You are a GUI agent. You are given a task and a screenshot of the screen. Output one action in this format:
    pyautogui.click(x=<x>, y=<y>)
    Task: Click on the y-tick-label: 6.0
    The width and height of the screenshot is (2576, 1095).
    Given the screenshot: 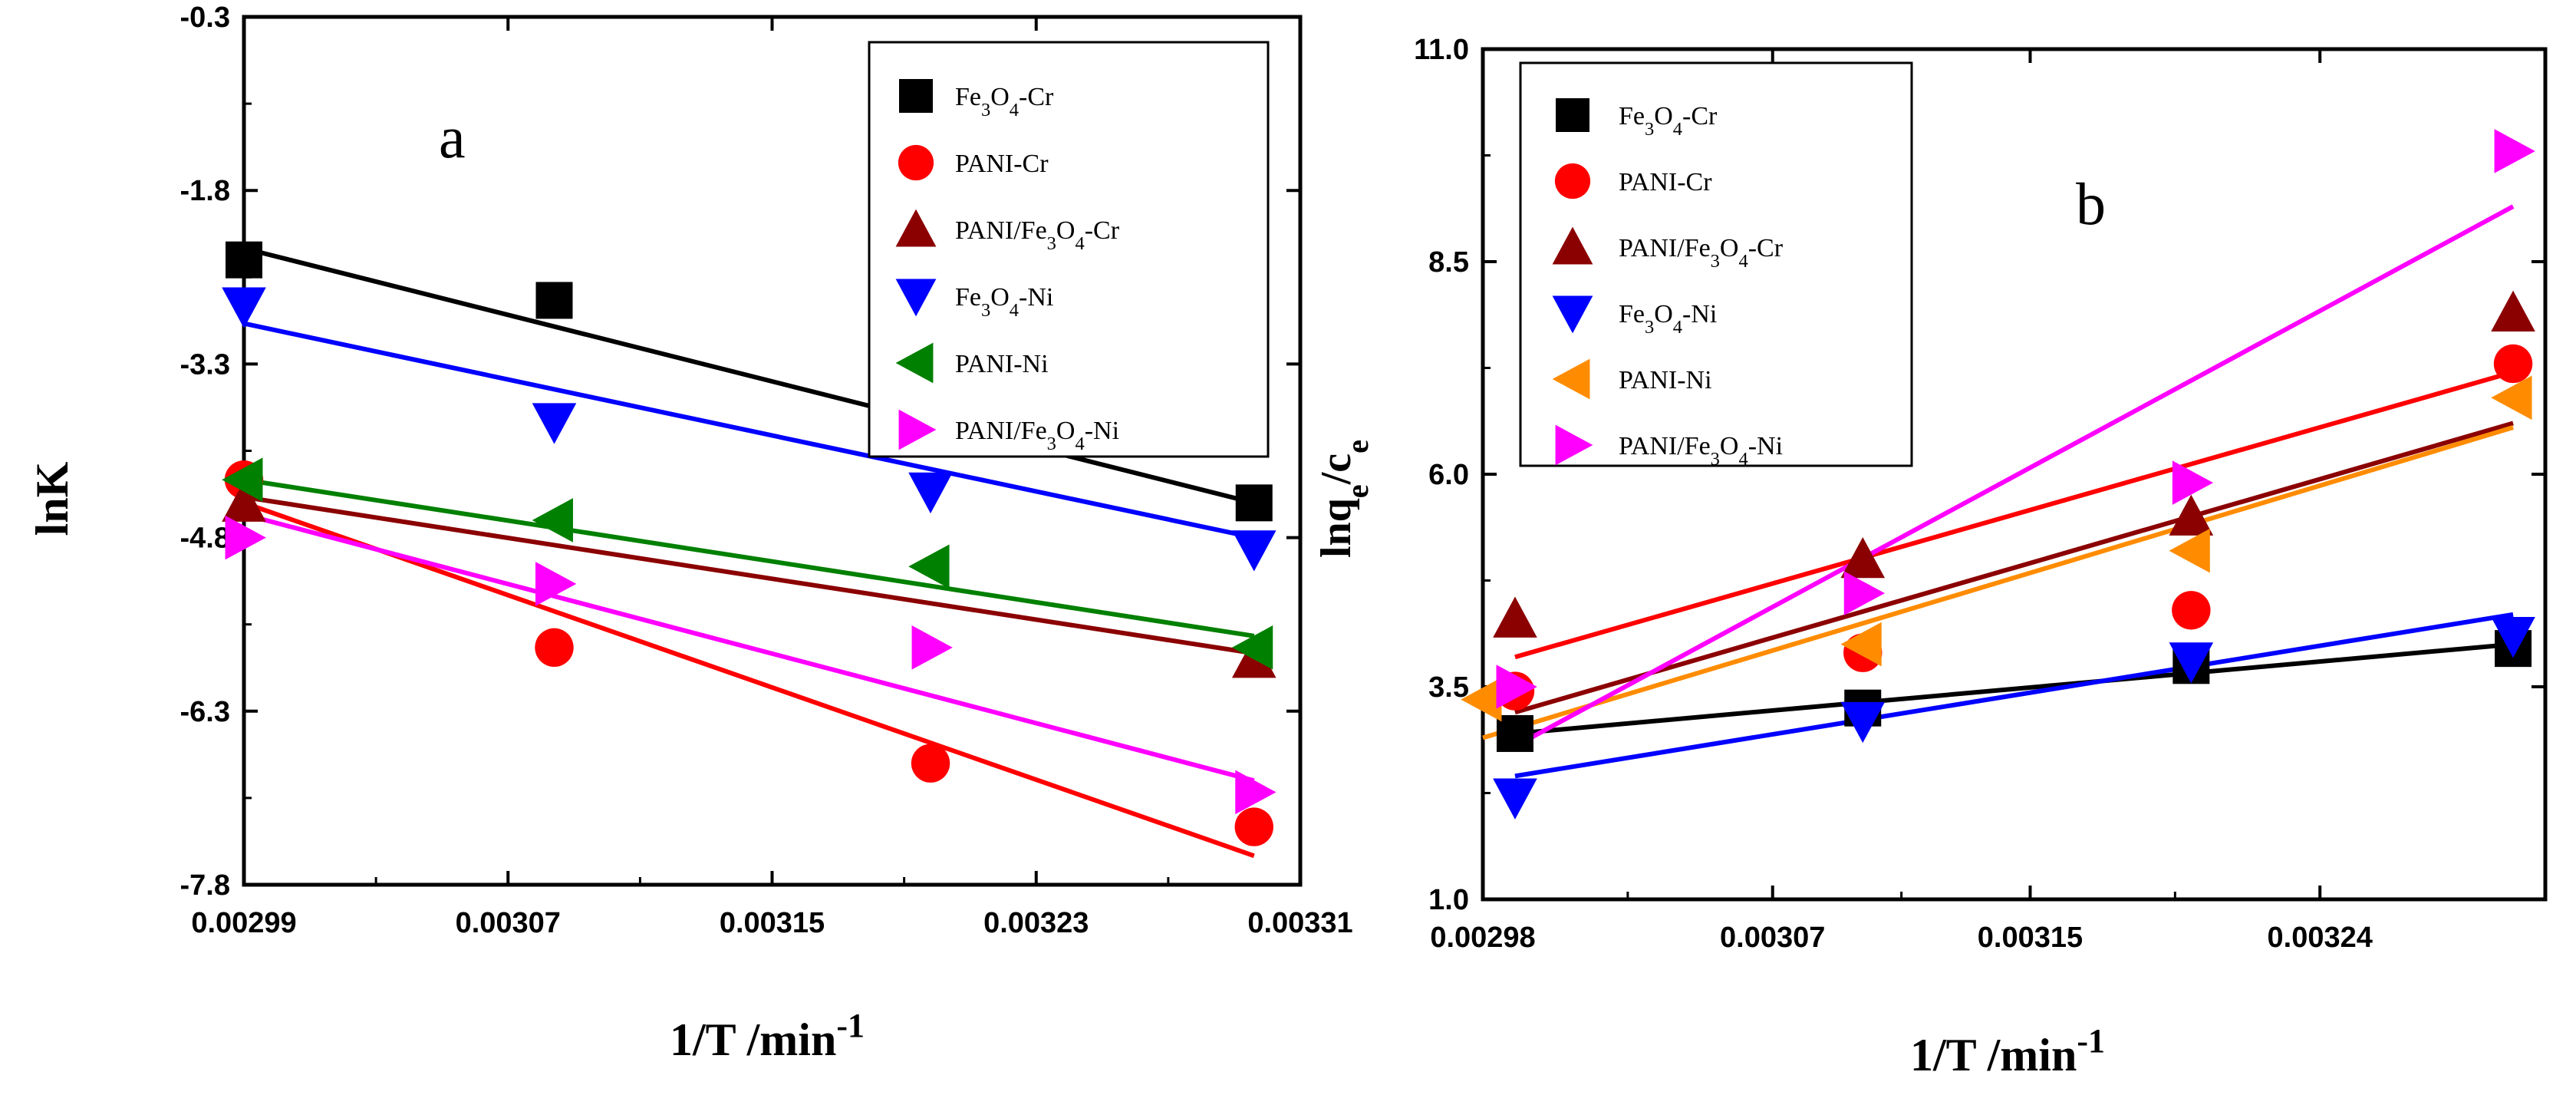 What is the action you would take?
    pyautogui.click(x=1448, y=475)
    